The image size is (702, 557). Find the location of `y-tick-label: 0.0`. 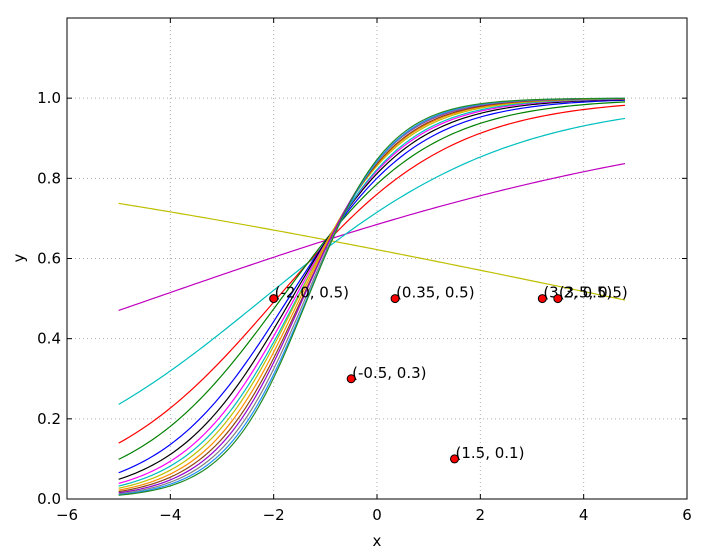

y-tick-label: 0.0 is located at coordinates (49, 499).